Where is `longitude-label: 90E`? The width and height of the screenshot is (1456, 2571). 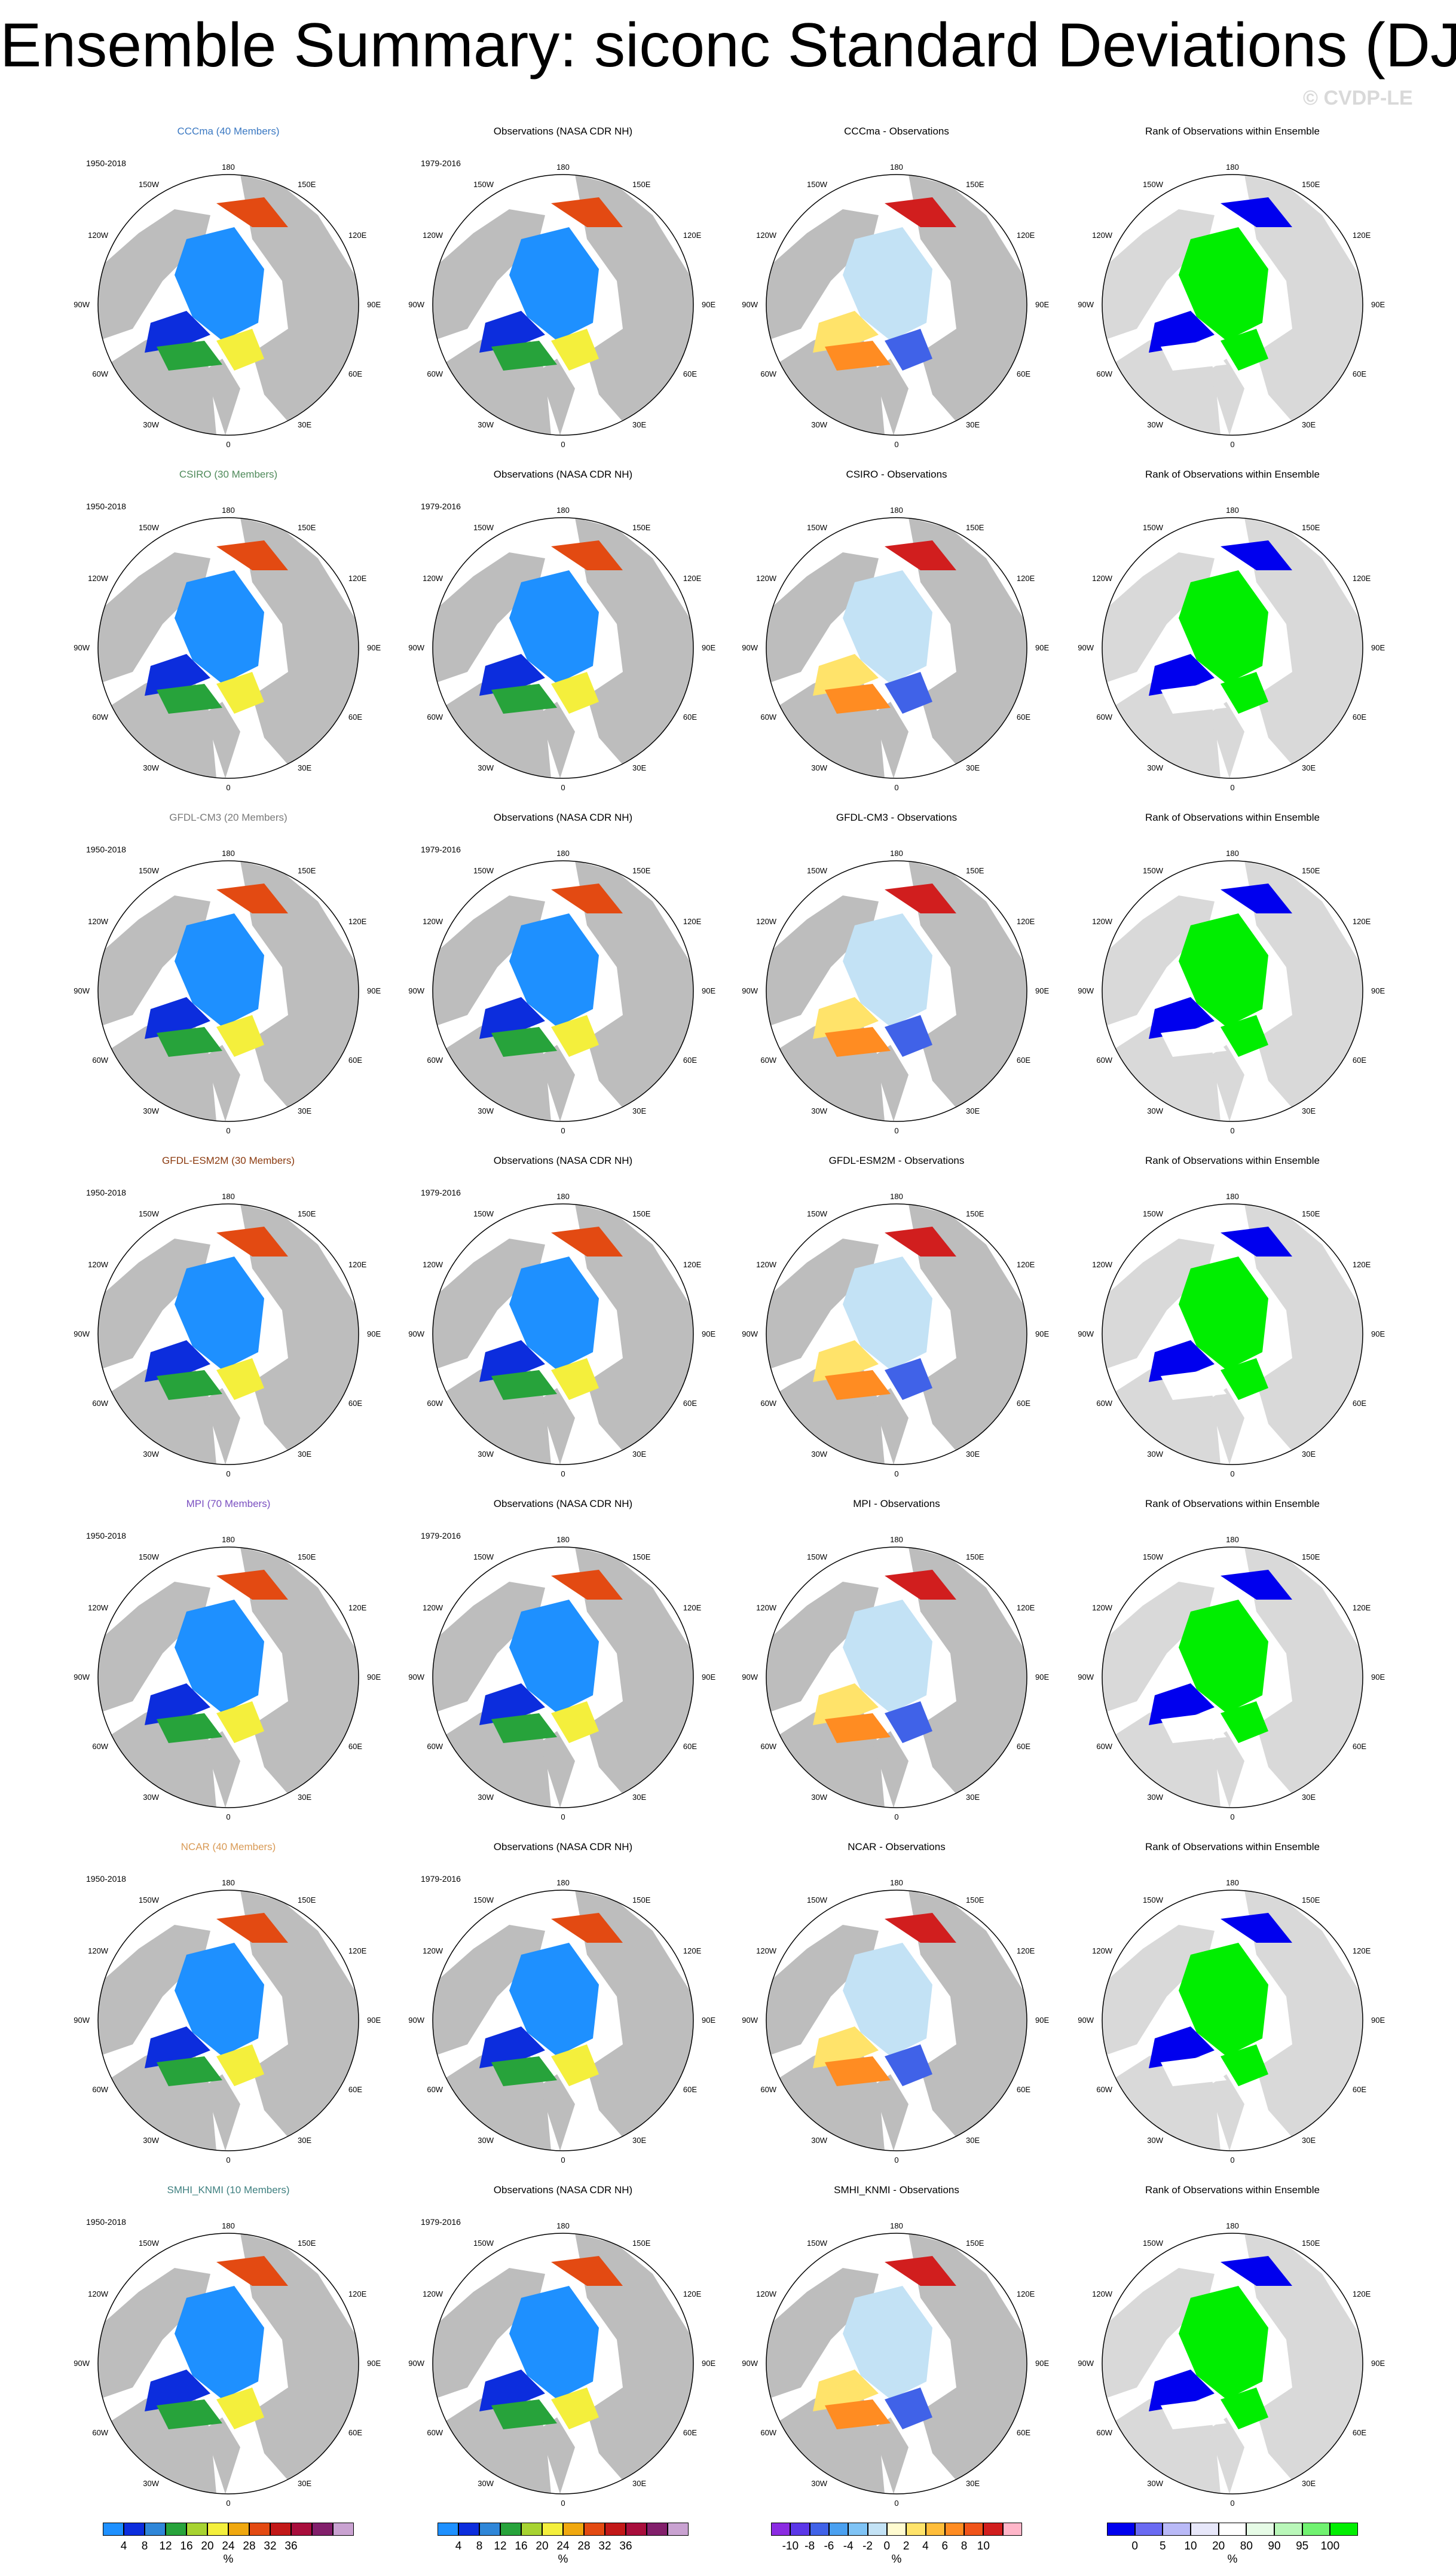
longitude-label: 90E is located at coordinates (1042, 647).